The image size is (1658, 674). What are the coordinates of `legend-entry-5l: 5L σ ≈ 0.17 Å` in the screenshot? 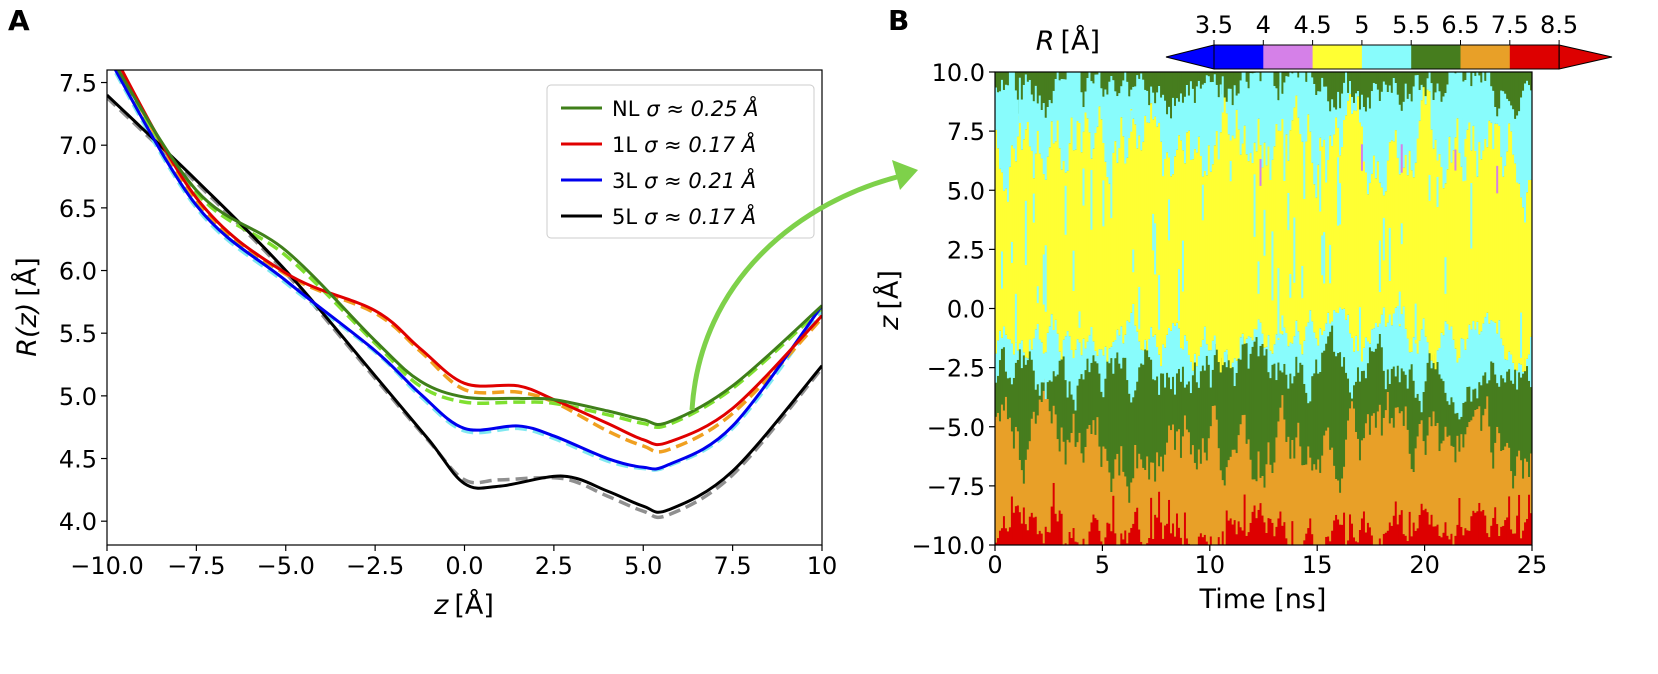 It's located at (684, 216).